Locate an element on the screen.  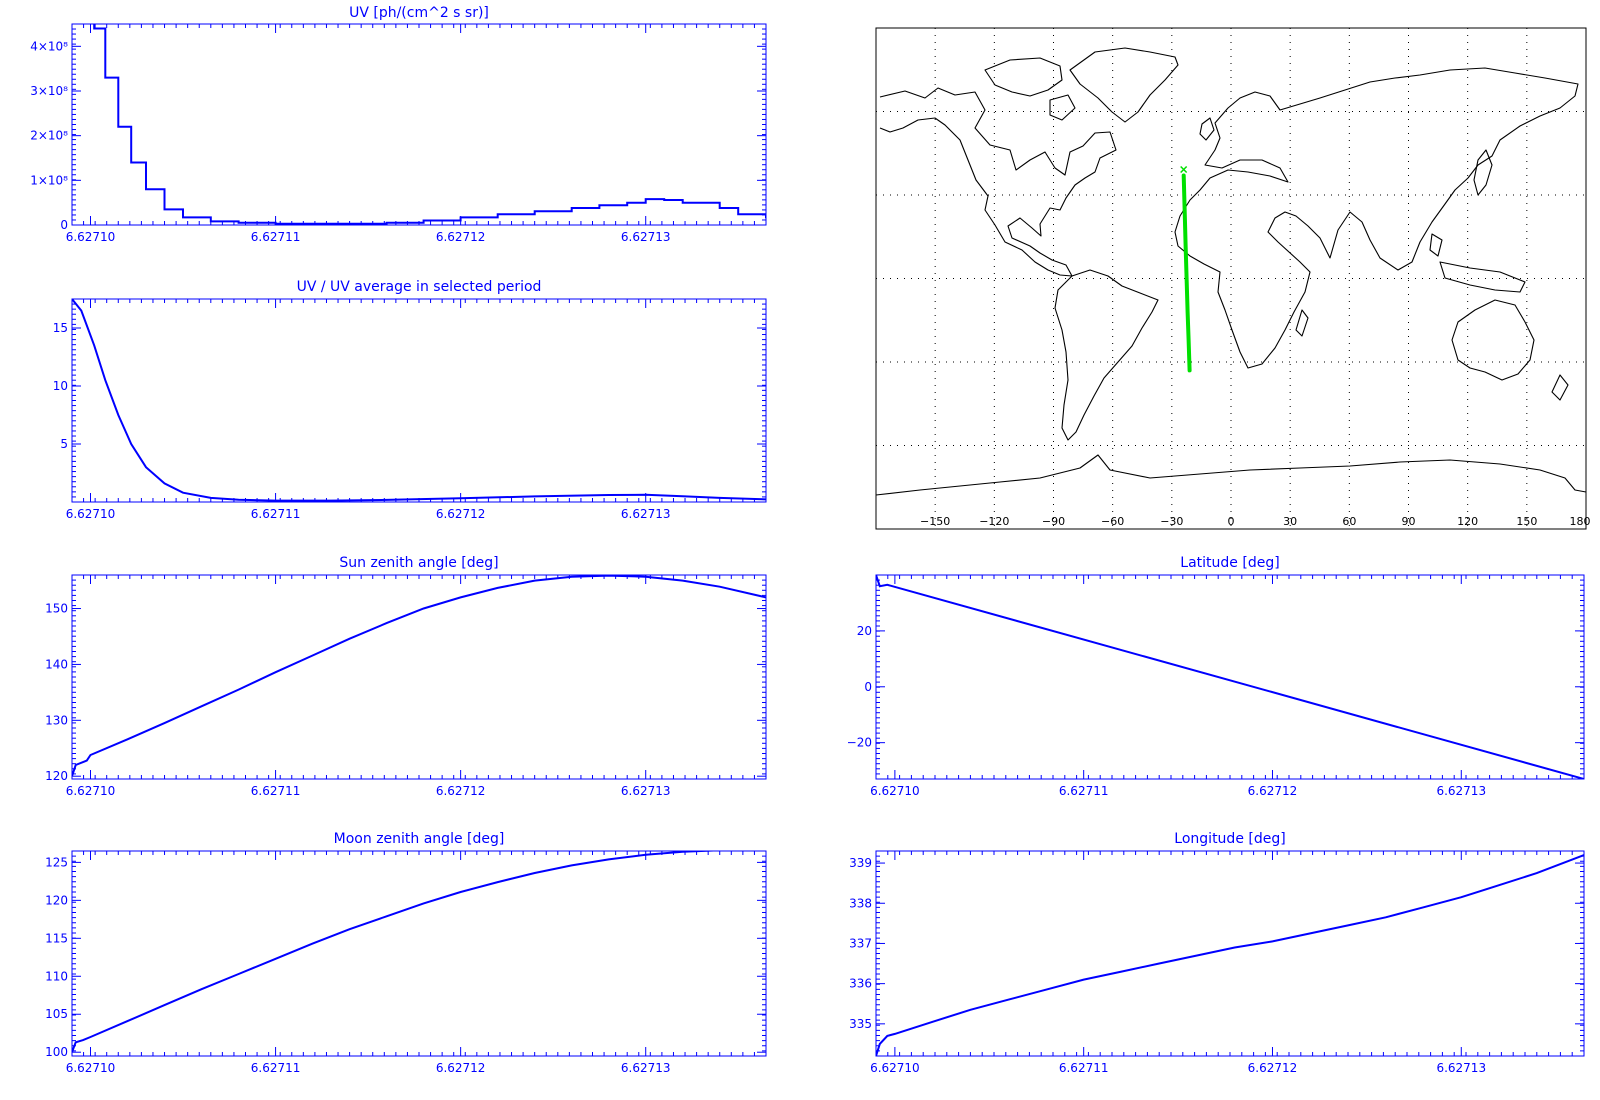
y-tick-label: 110 is located at coordinates (56, 976).